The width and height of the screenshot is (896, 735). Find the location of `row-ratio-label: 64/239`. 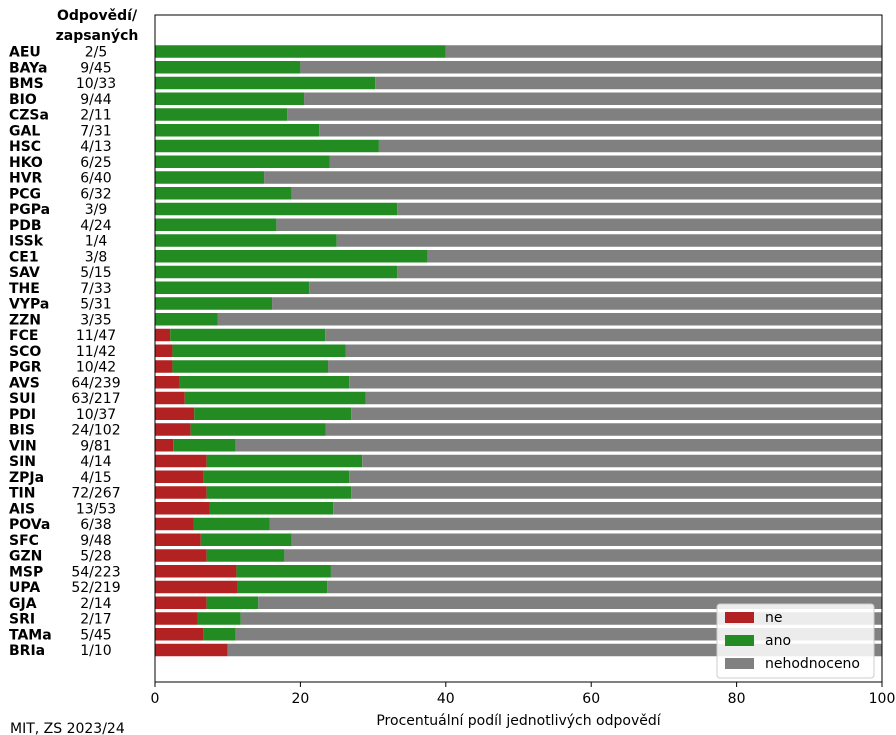

row-ratio-label: 64/239 is located at coordinates (95, 383).